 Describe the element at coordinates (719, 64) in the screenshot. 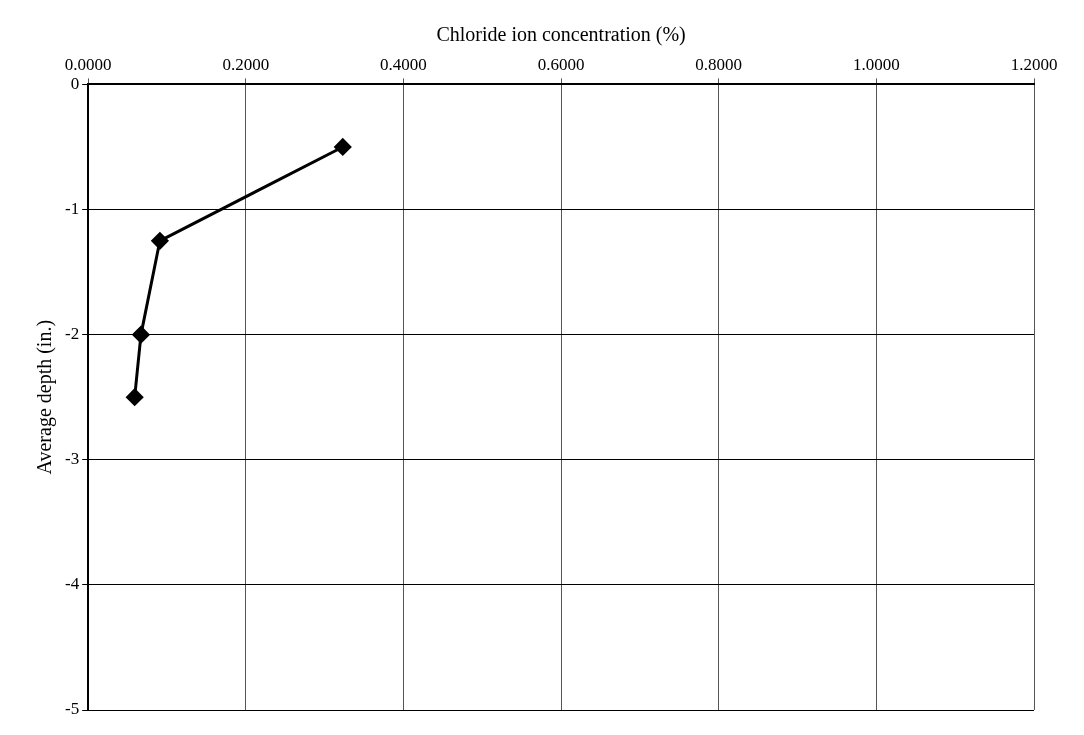

I see `x-tick-label: 0.8000` at that location.